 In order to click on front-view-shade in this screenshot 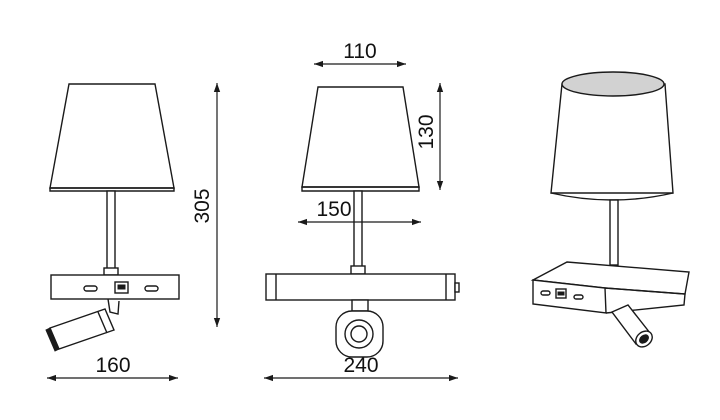, I will do `click(112, 136)`.